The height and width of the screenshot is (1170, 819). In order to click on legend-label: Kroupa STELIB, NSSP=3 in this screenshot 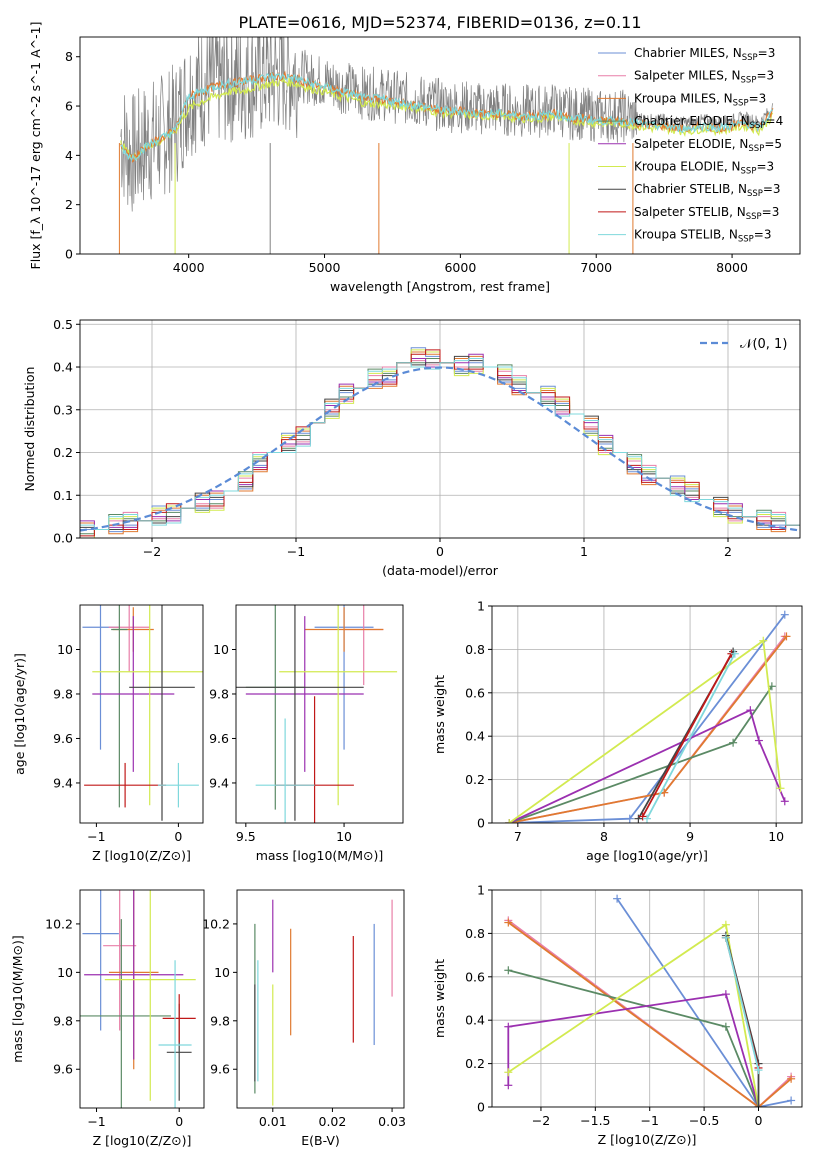, I will do `click(703, 236)`.